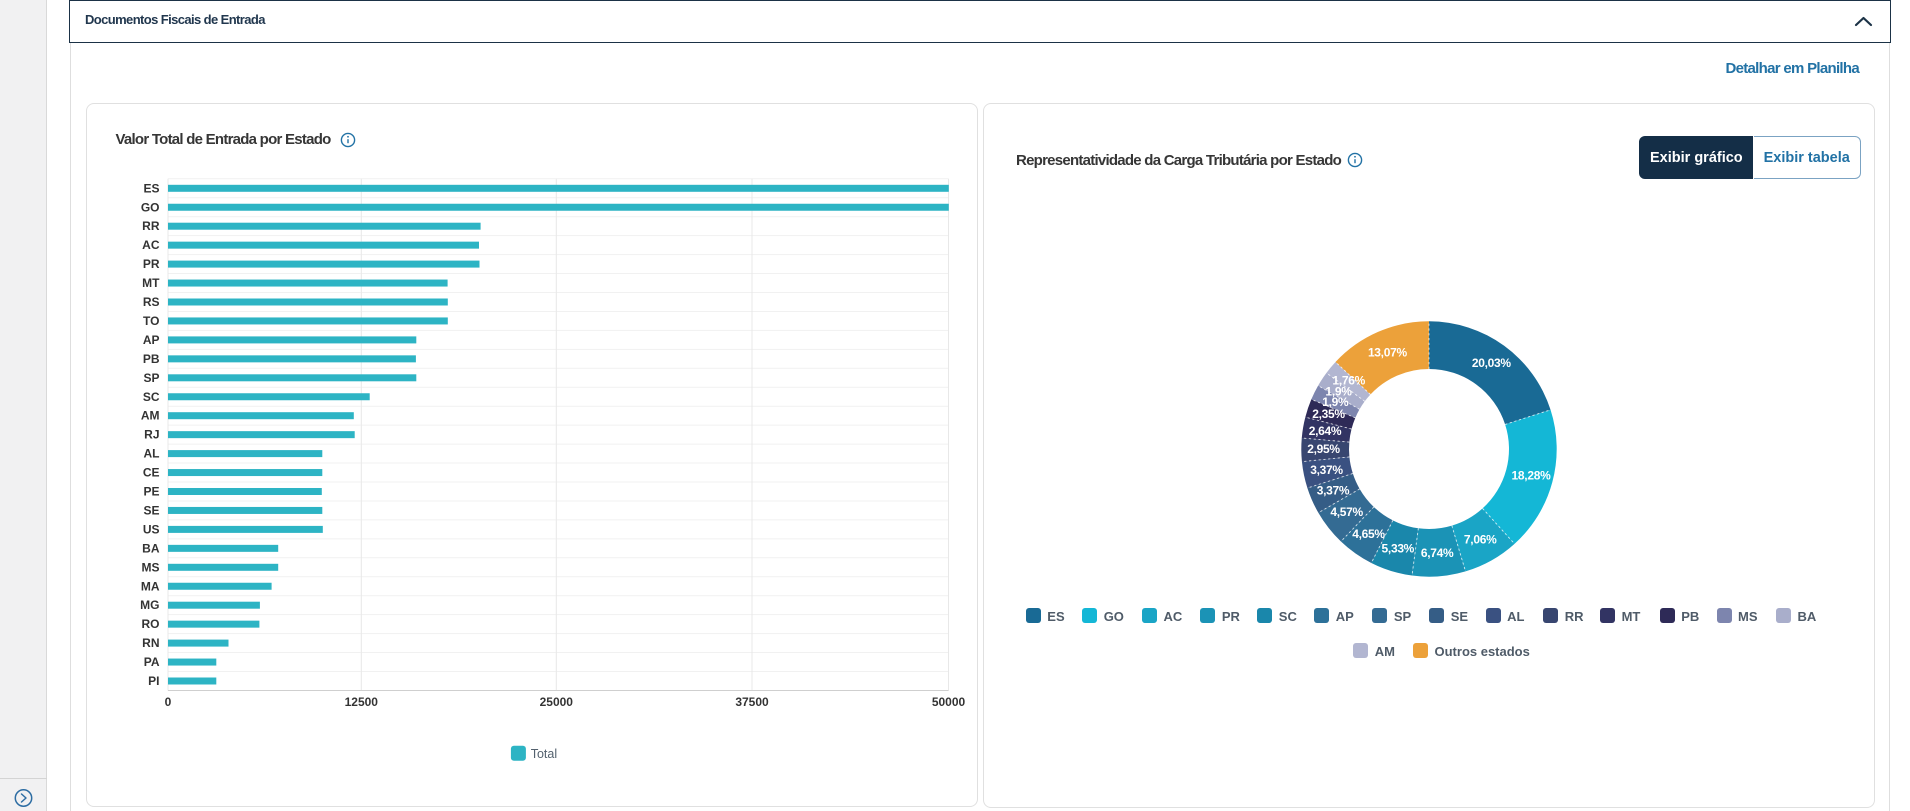 This screenshot has height=811, width=1910. What do you see at coordinates (948, 702) in the screenshot?
I see `svg-text: 50000` at bounding box center [948, 702].